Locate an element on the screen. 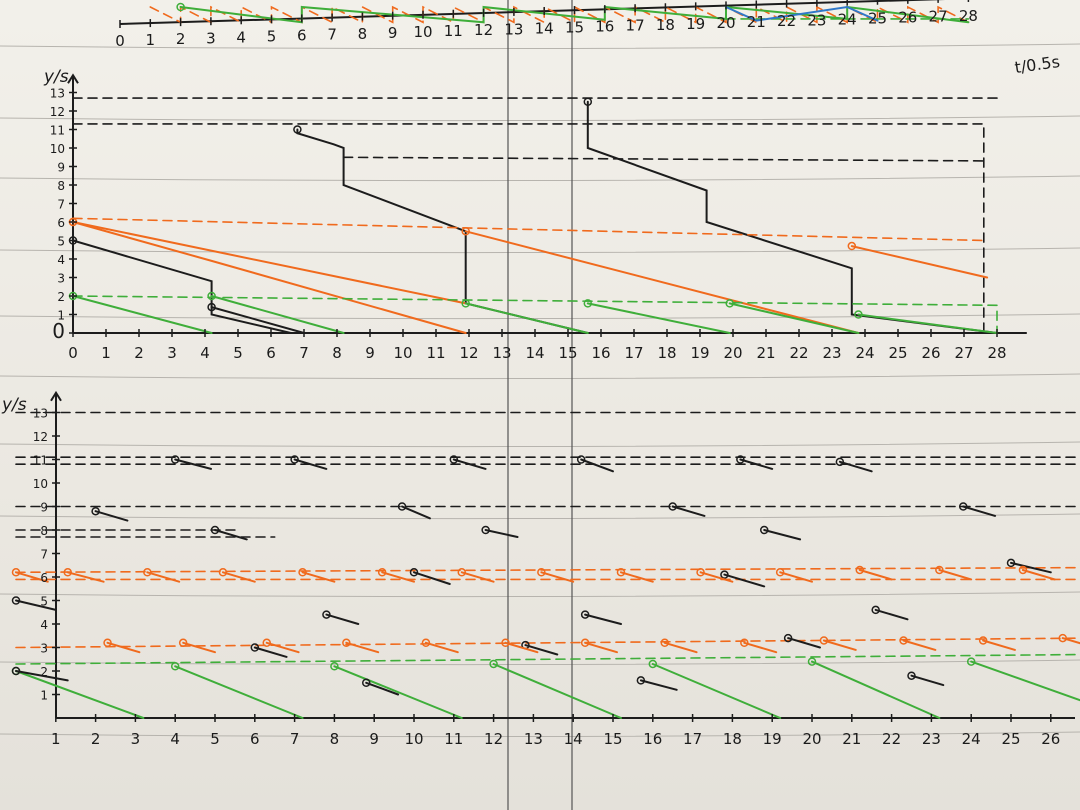  y-tick-label: 2 is located at coordinates (61, 297).